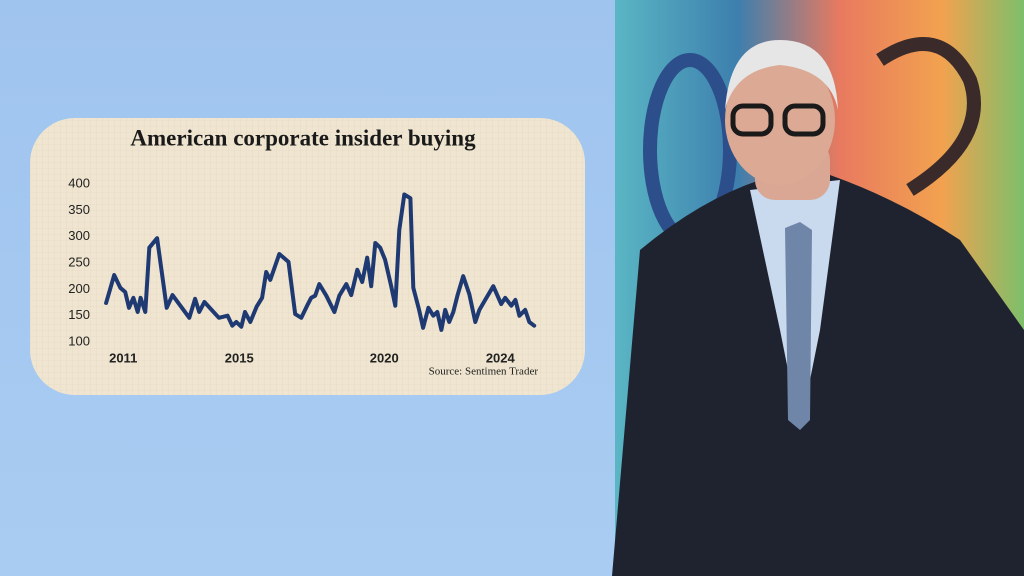 This screenshot has width=1024, height=581. What do you see at coordinates (303, 137) in the screenshot?
I see `chart-title: American corporate insider buying` at bounding box center [303, 137].